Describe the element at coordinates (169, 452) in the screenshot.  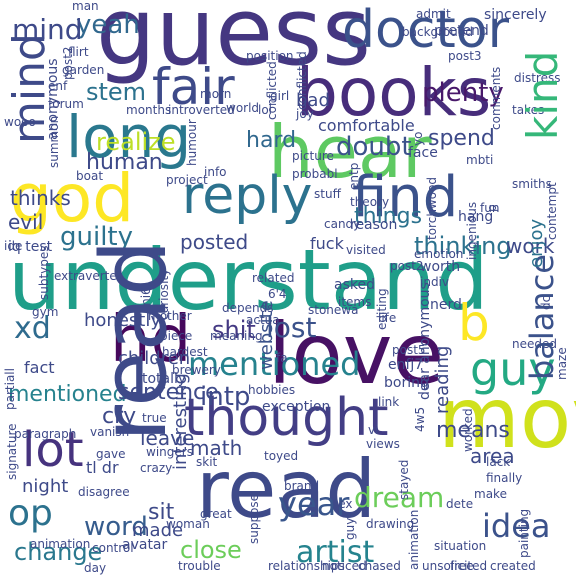
I see `word-wingers: wingers` at that location.